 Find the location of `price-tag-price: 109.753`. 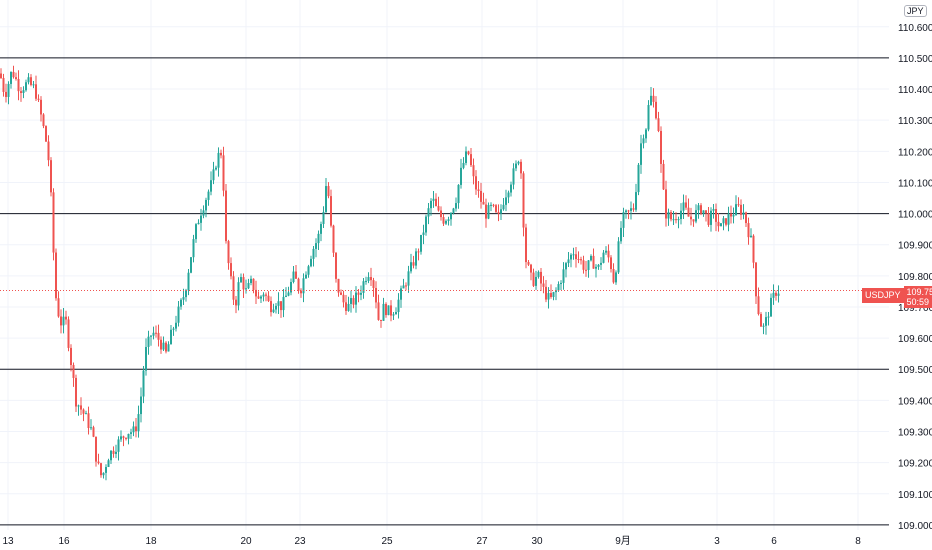

price-tag-price: 109.753 is located at coordinates (919, 292).